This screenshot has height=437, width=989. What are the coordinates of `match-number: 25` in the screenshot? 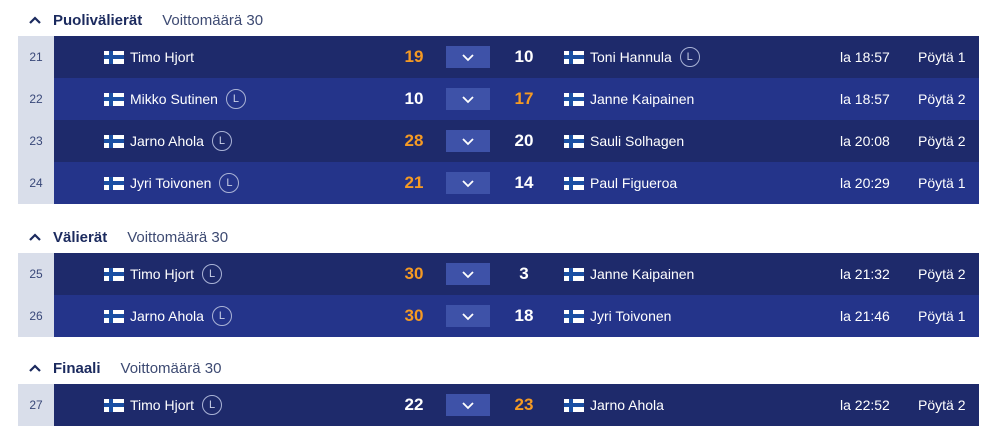 It's located at (36, 274).